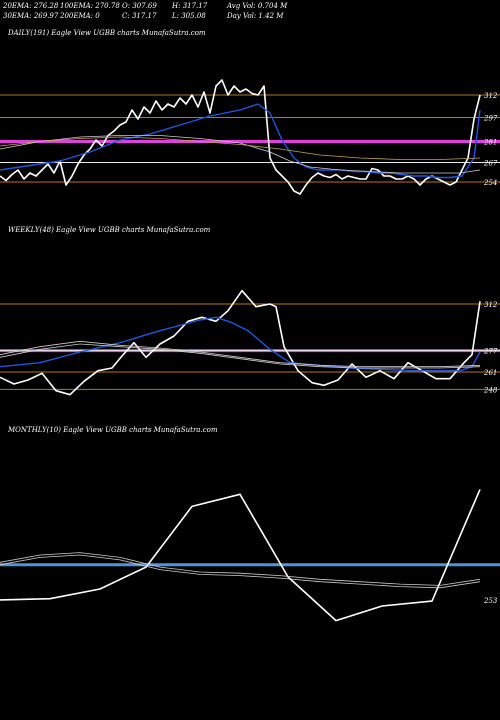 The height and width of the screenshot is (720, 500). What do you see at coordinates (490, 183) in the screenshot?
I see `daily-tick-label: 254` at bounding box center [490, 183].